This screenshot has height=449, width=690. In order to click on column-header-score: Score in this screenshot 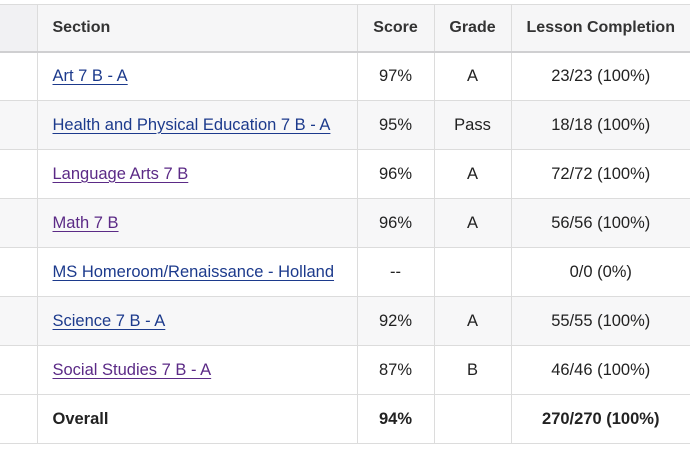, I will do `click(396, 28)`.